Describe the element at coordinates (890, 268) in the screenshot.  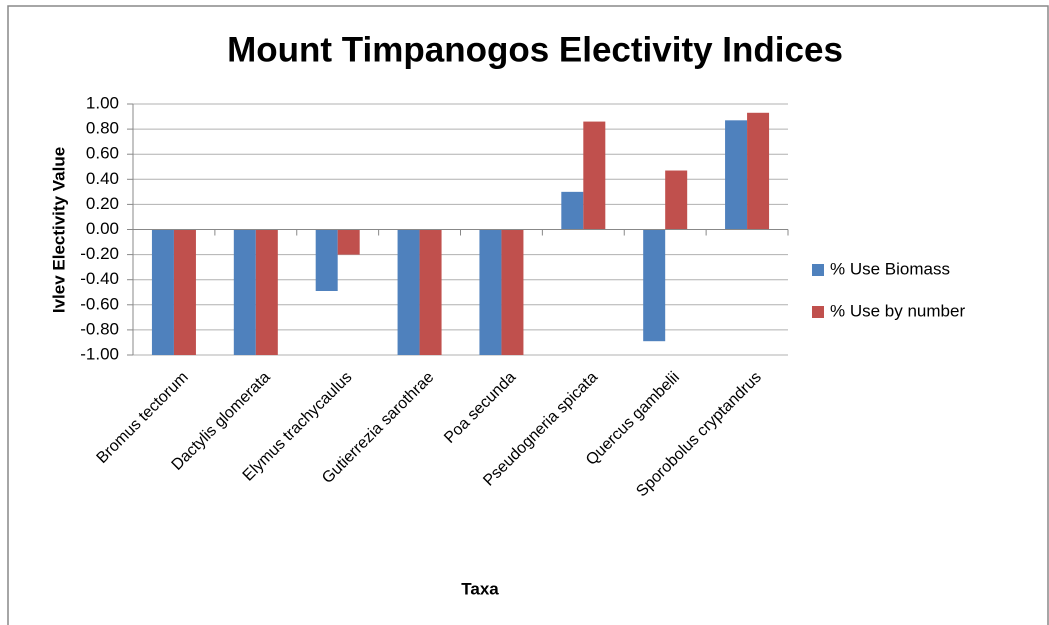
I see `legend-label: % Use Biomass` at that location.